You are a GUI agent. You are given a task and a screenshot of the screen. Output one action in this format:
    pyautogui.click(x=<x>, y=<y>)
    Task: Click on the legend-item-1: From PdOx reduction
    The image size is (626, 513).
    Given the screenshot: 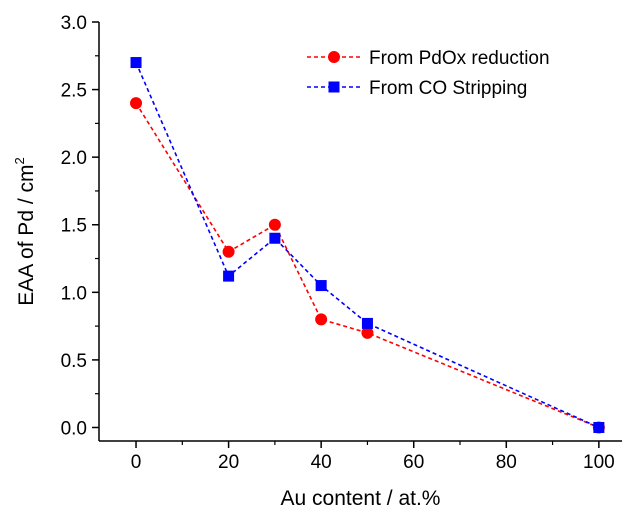 What is the action you would take?
    pyautogui.click(x=428, y=58)
    